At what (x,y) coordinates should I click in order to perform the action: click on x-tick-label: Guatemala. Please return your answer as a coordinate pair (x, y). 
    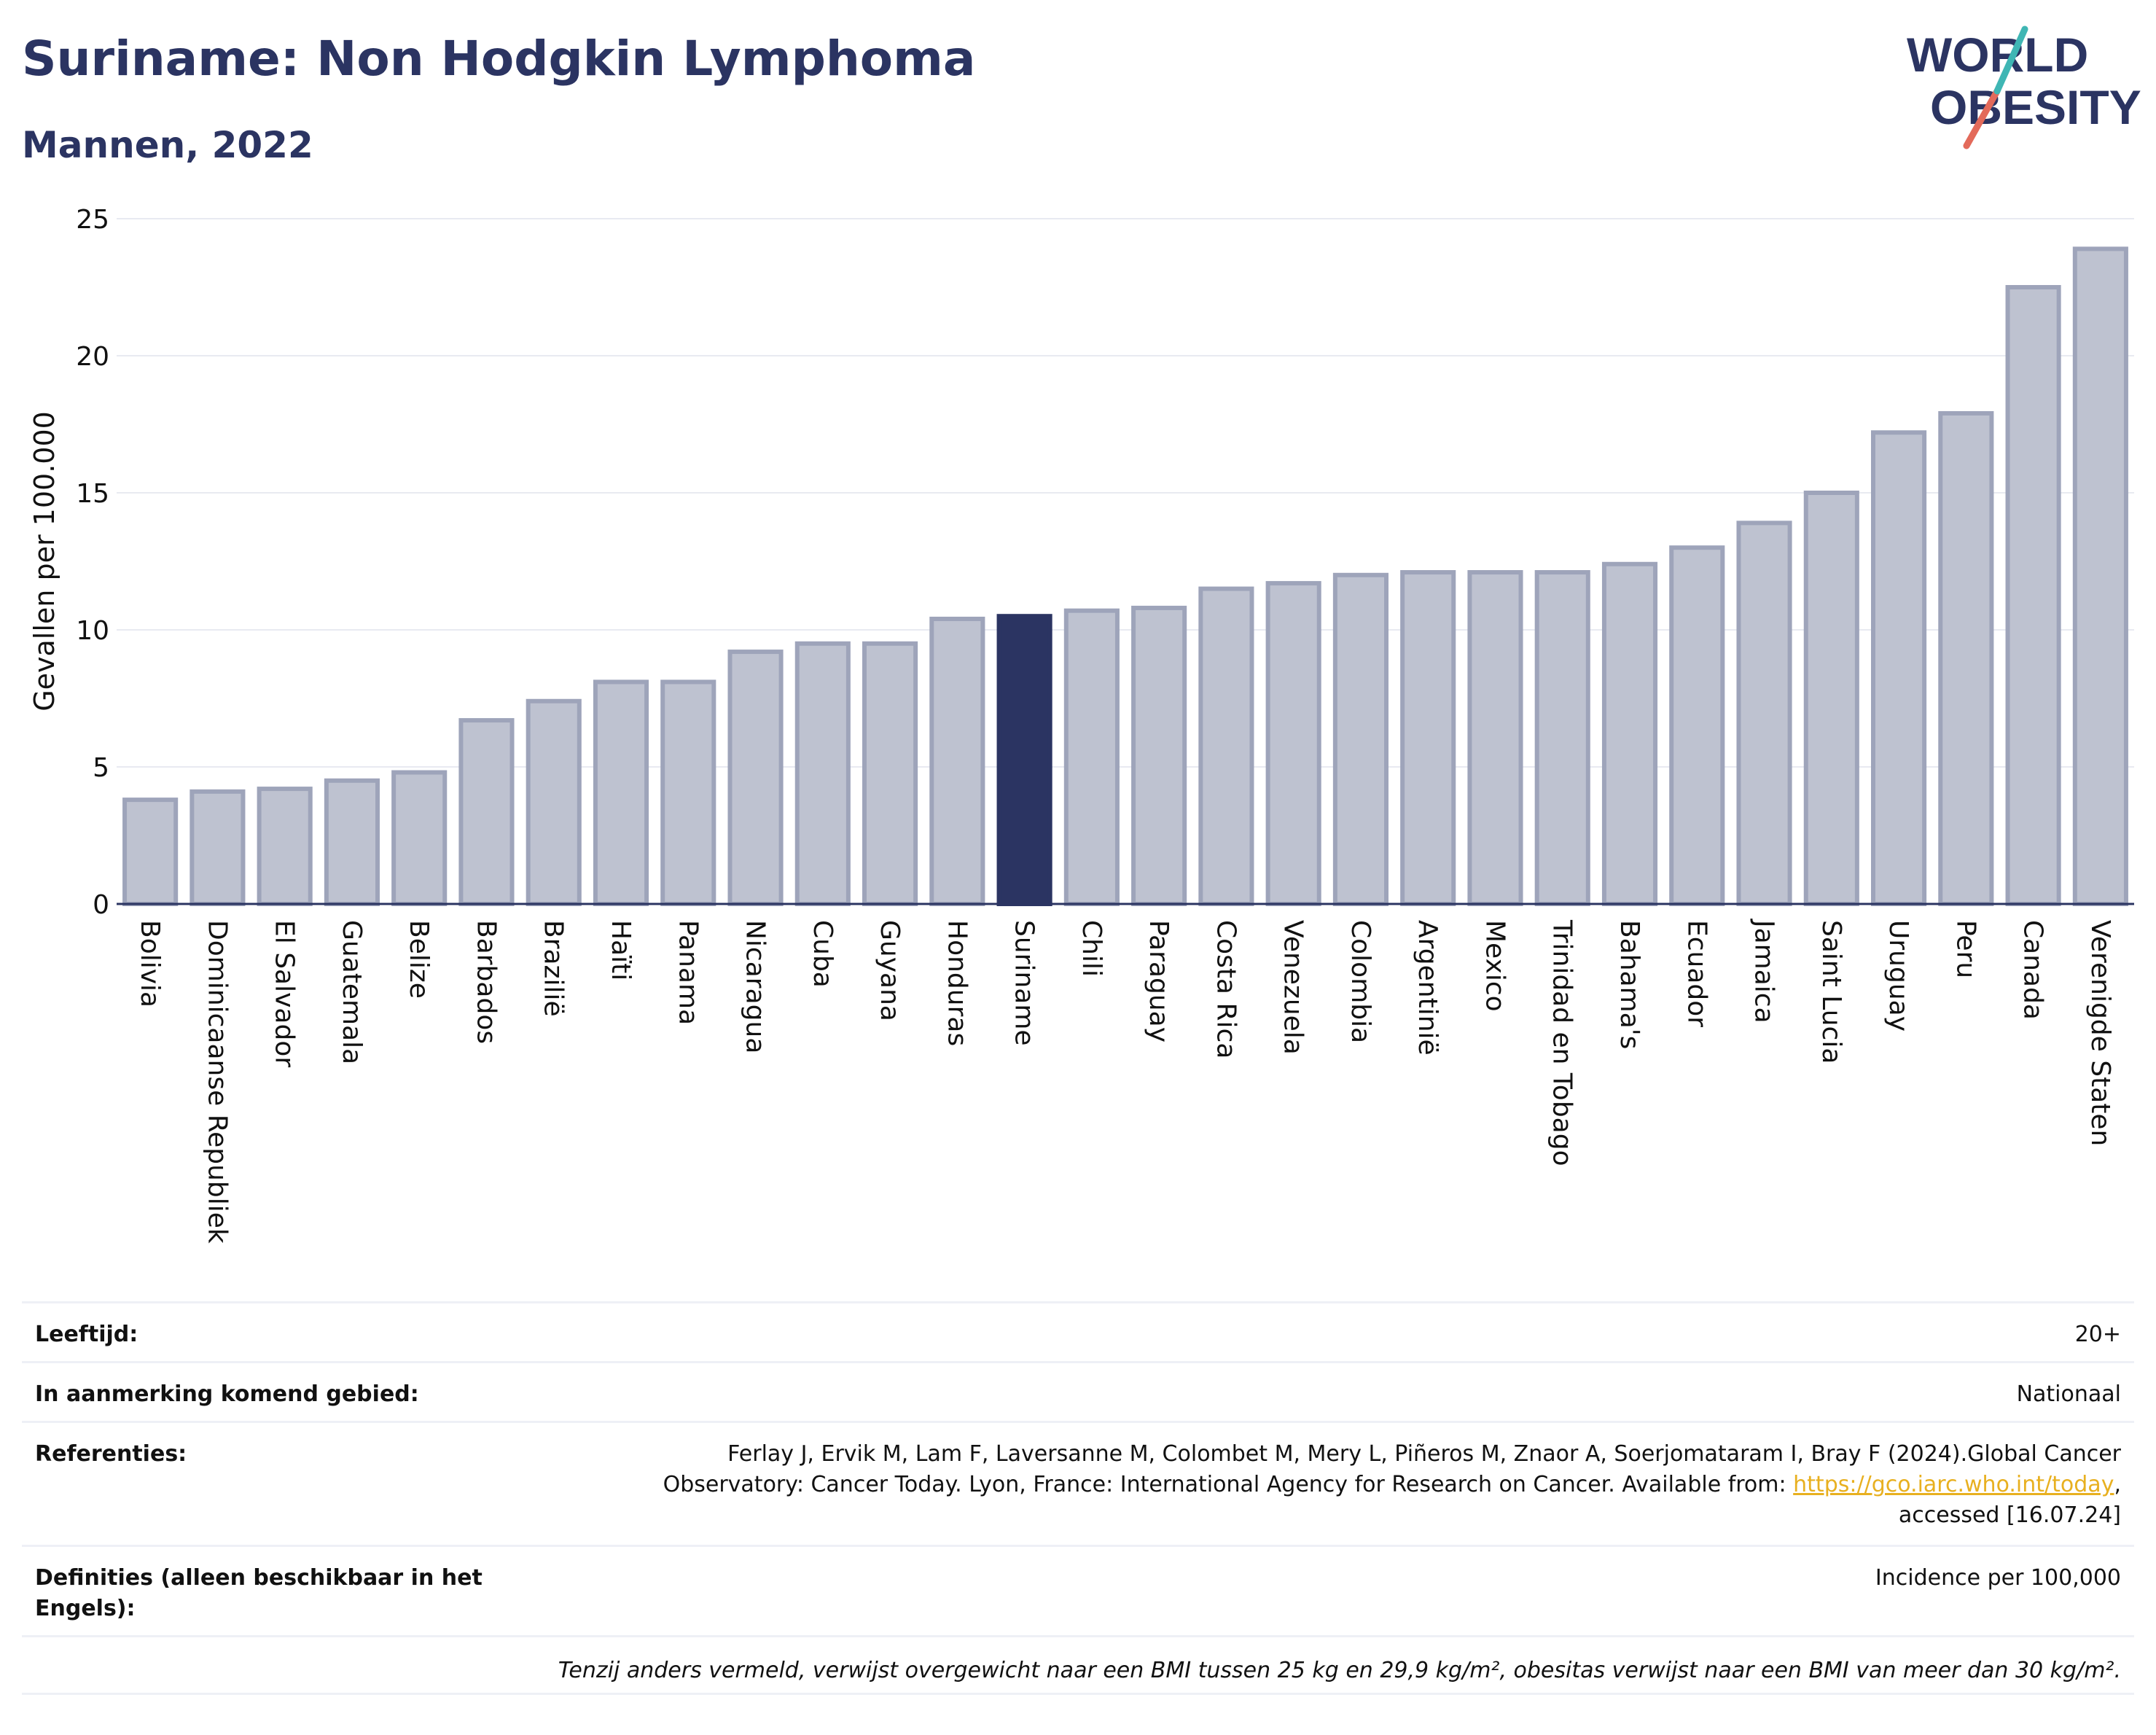
    Looking at the image, I should click on (352, 992).